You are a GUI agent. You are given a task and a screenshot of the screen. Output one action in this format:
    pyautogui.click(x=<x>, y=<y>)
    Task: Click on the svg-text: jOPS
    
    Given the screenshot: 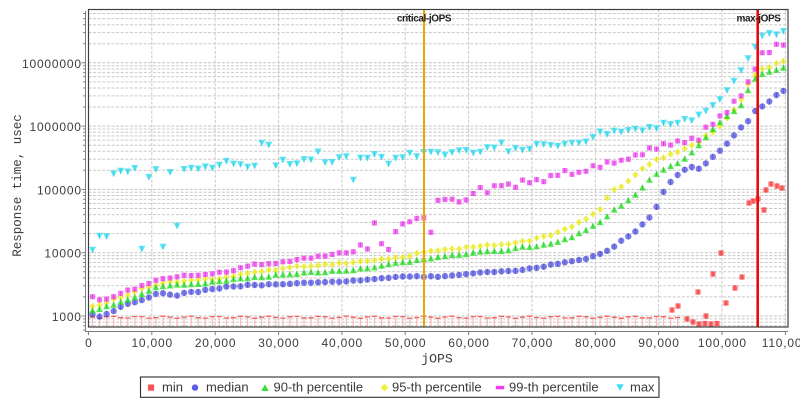 What is the action you would take?
    pyautogui.click(x=437, y=359)
    